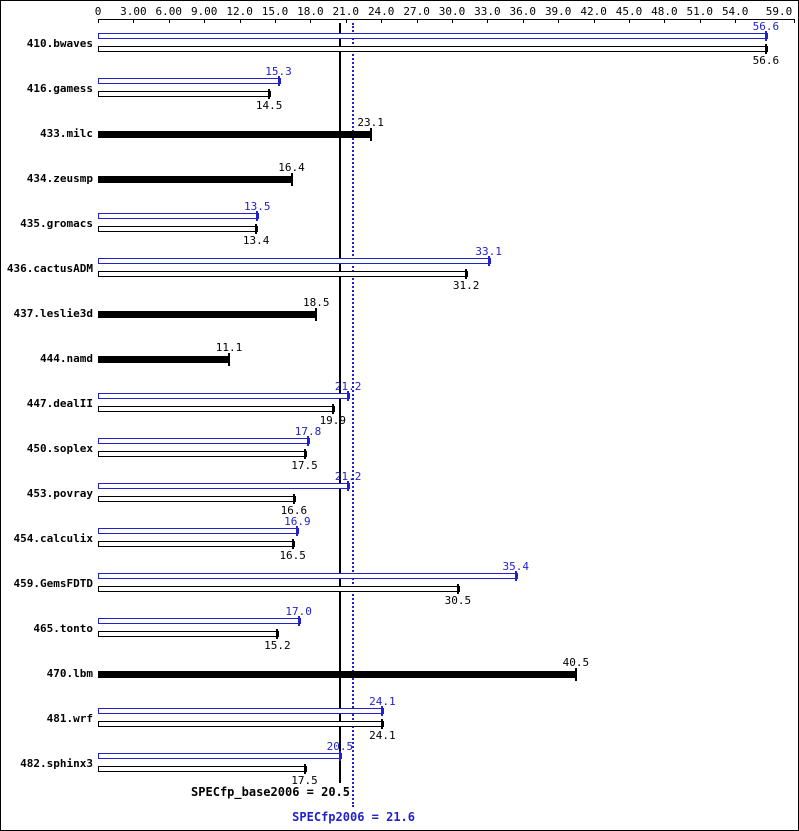 This screenshot has width=799, height=831. I want to click on peak-value-label: 17.8, so click(308, 431).